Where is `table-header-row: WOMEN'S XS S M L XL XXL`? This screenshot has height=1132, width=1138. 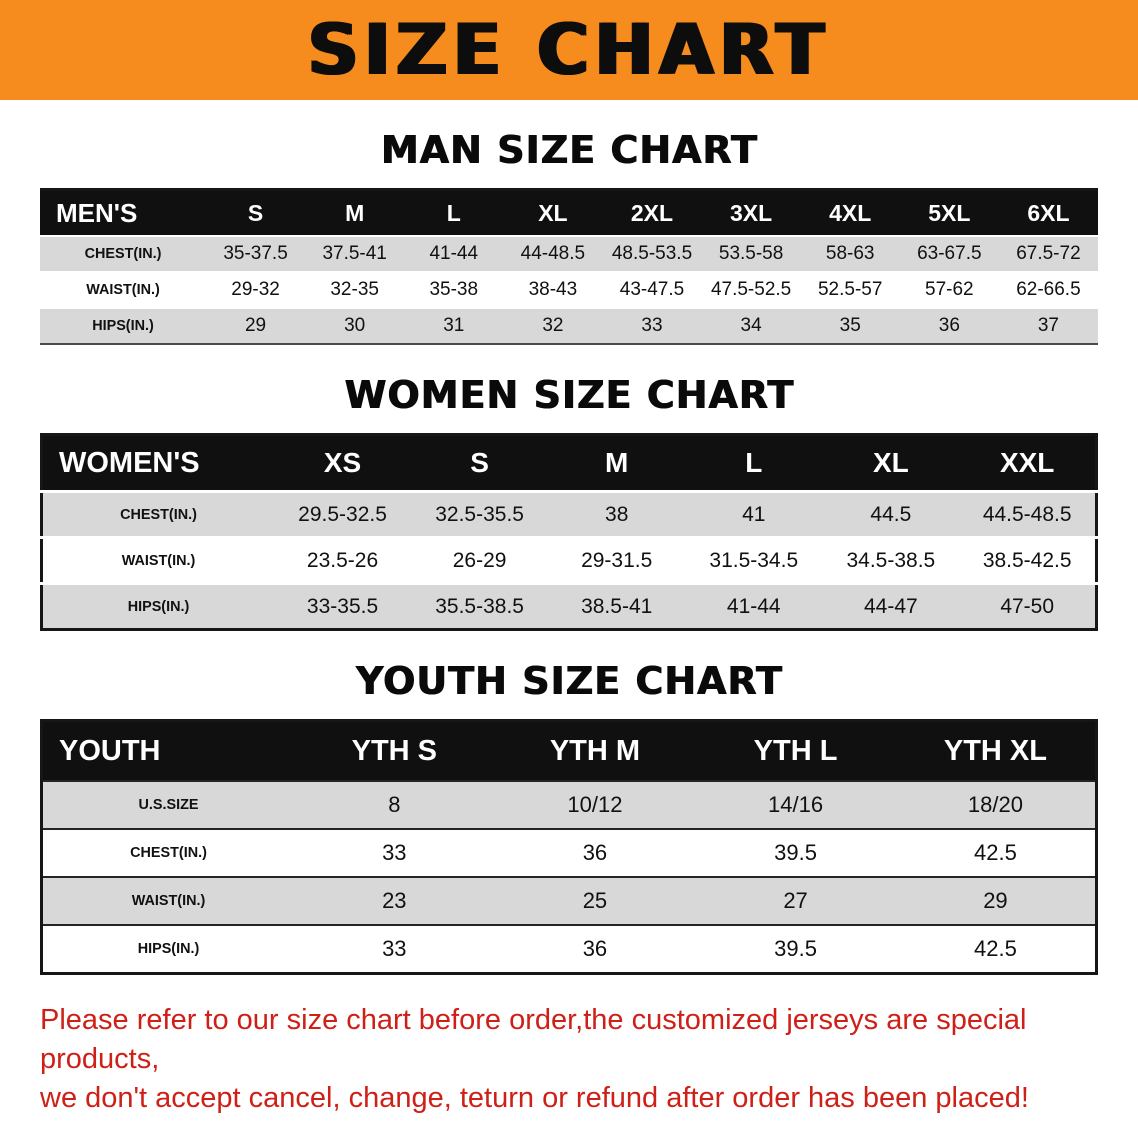 table-header-row: WOMEN'S XS S M L XL XXL is located at coordinates (569, 463).